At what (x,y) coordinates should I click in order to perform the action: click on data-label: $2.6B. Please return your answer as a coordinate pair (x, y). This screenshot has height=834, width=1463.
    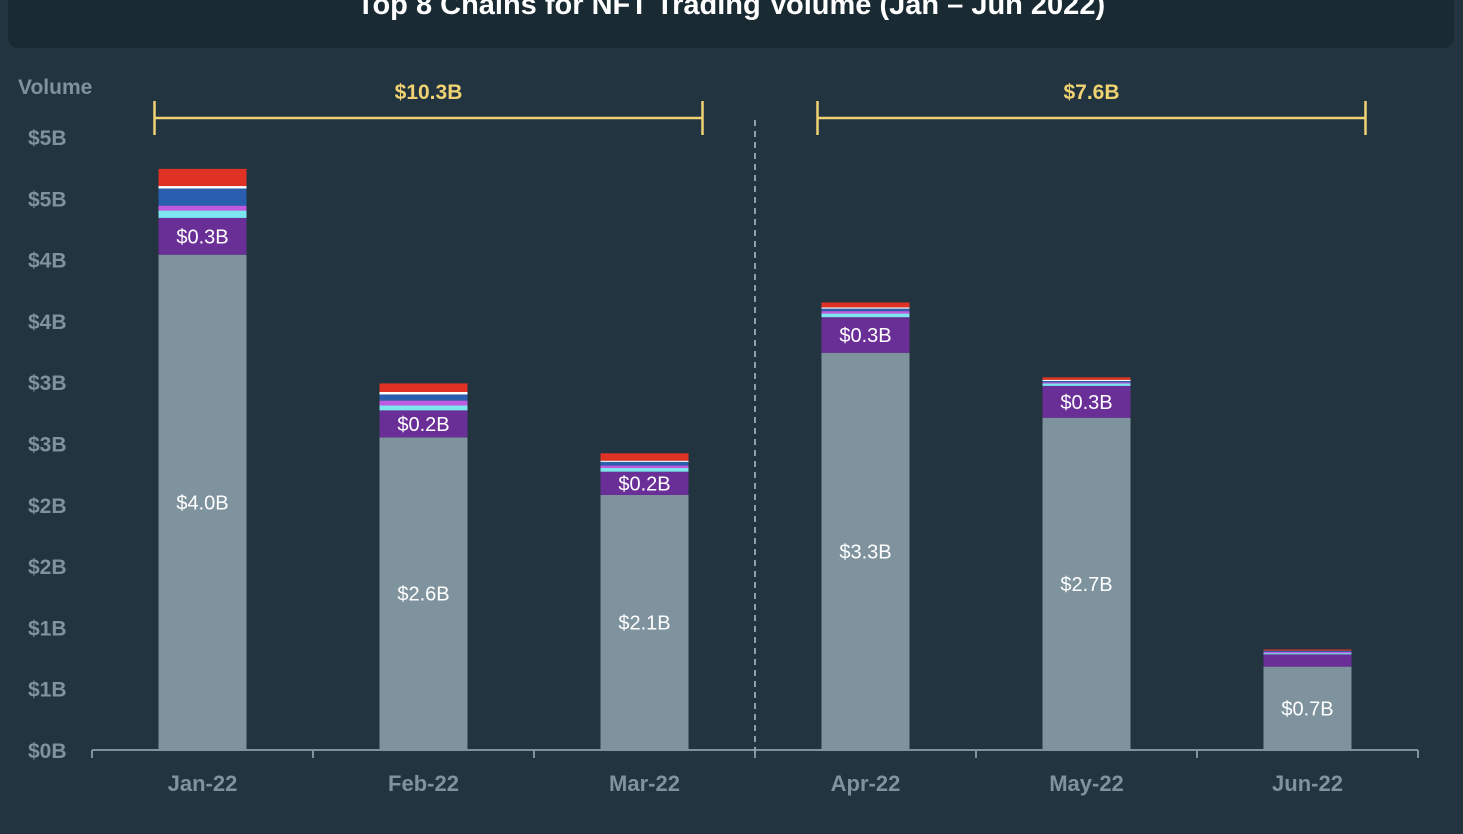
    Looking at the image, I should click on (423, 595).